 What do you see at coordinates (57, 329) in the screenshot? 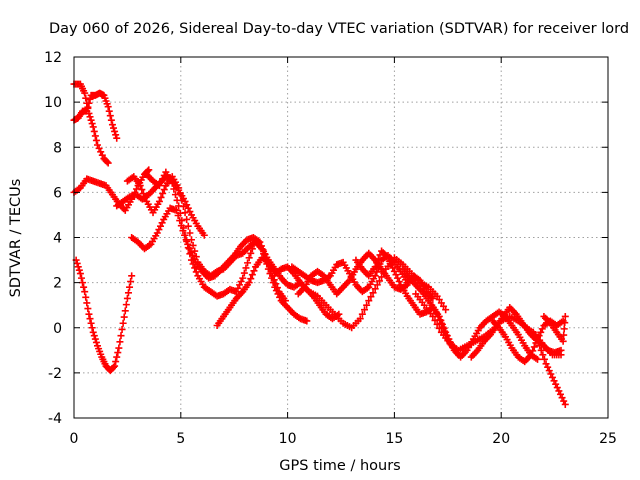
I see `y-tick-label: 0` at bounding box center [57, 329].